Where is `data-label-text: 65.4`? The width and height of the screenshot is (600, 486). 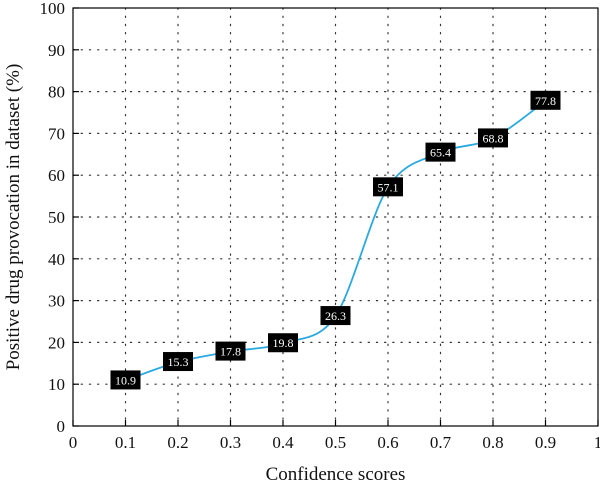 data-label-text: 65.4 is located at coordinates (440, 153).